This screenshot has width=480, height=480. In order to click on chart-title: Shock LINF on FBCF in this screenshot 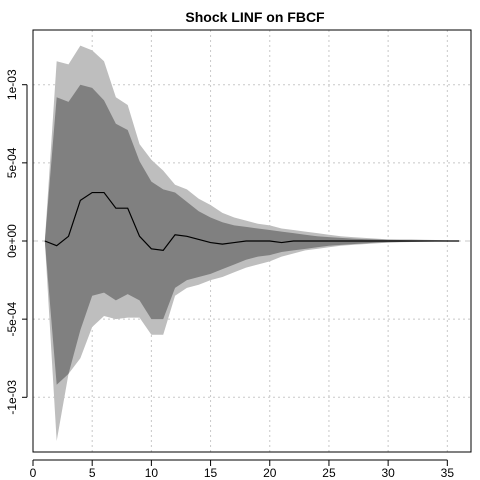, I will do `click(255, 17)`.